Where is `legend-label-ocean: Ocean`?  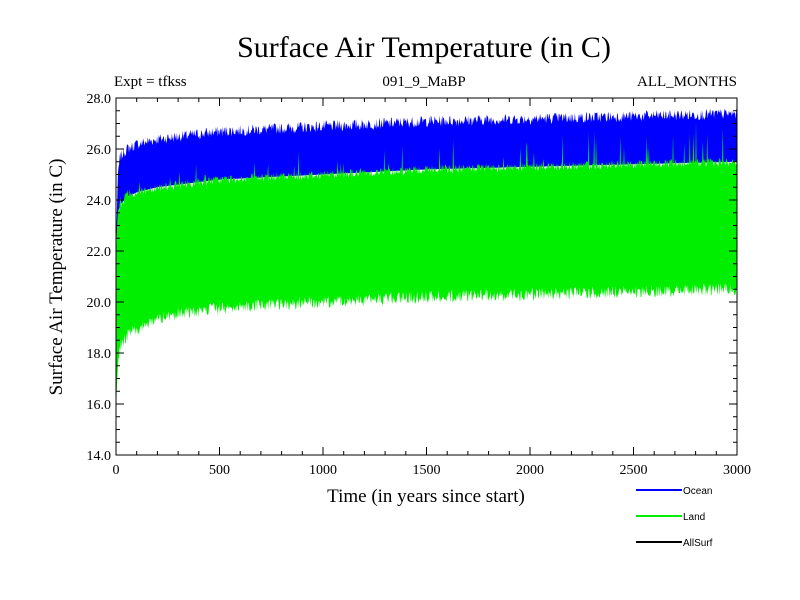 legend-label-ocean: Ocean is located at coordinates (697, 491).